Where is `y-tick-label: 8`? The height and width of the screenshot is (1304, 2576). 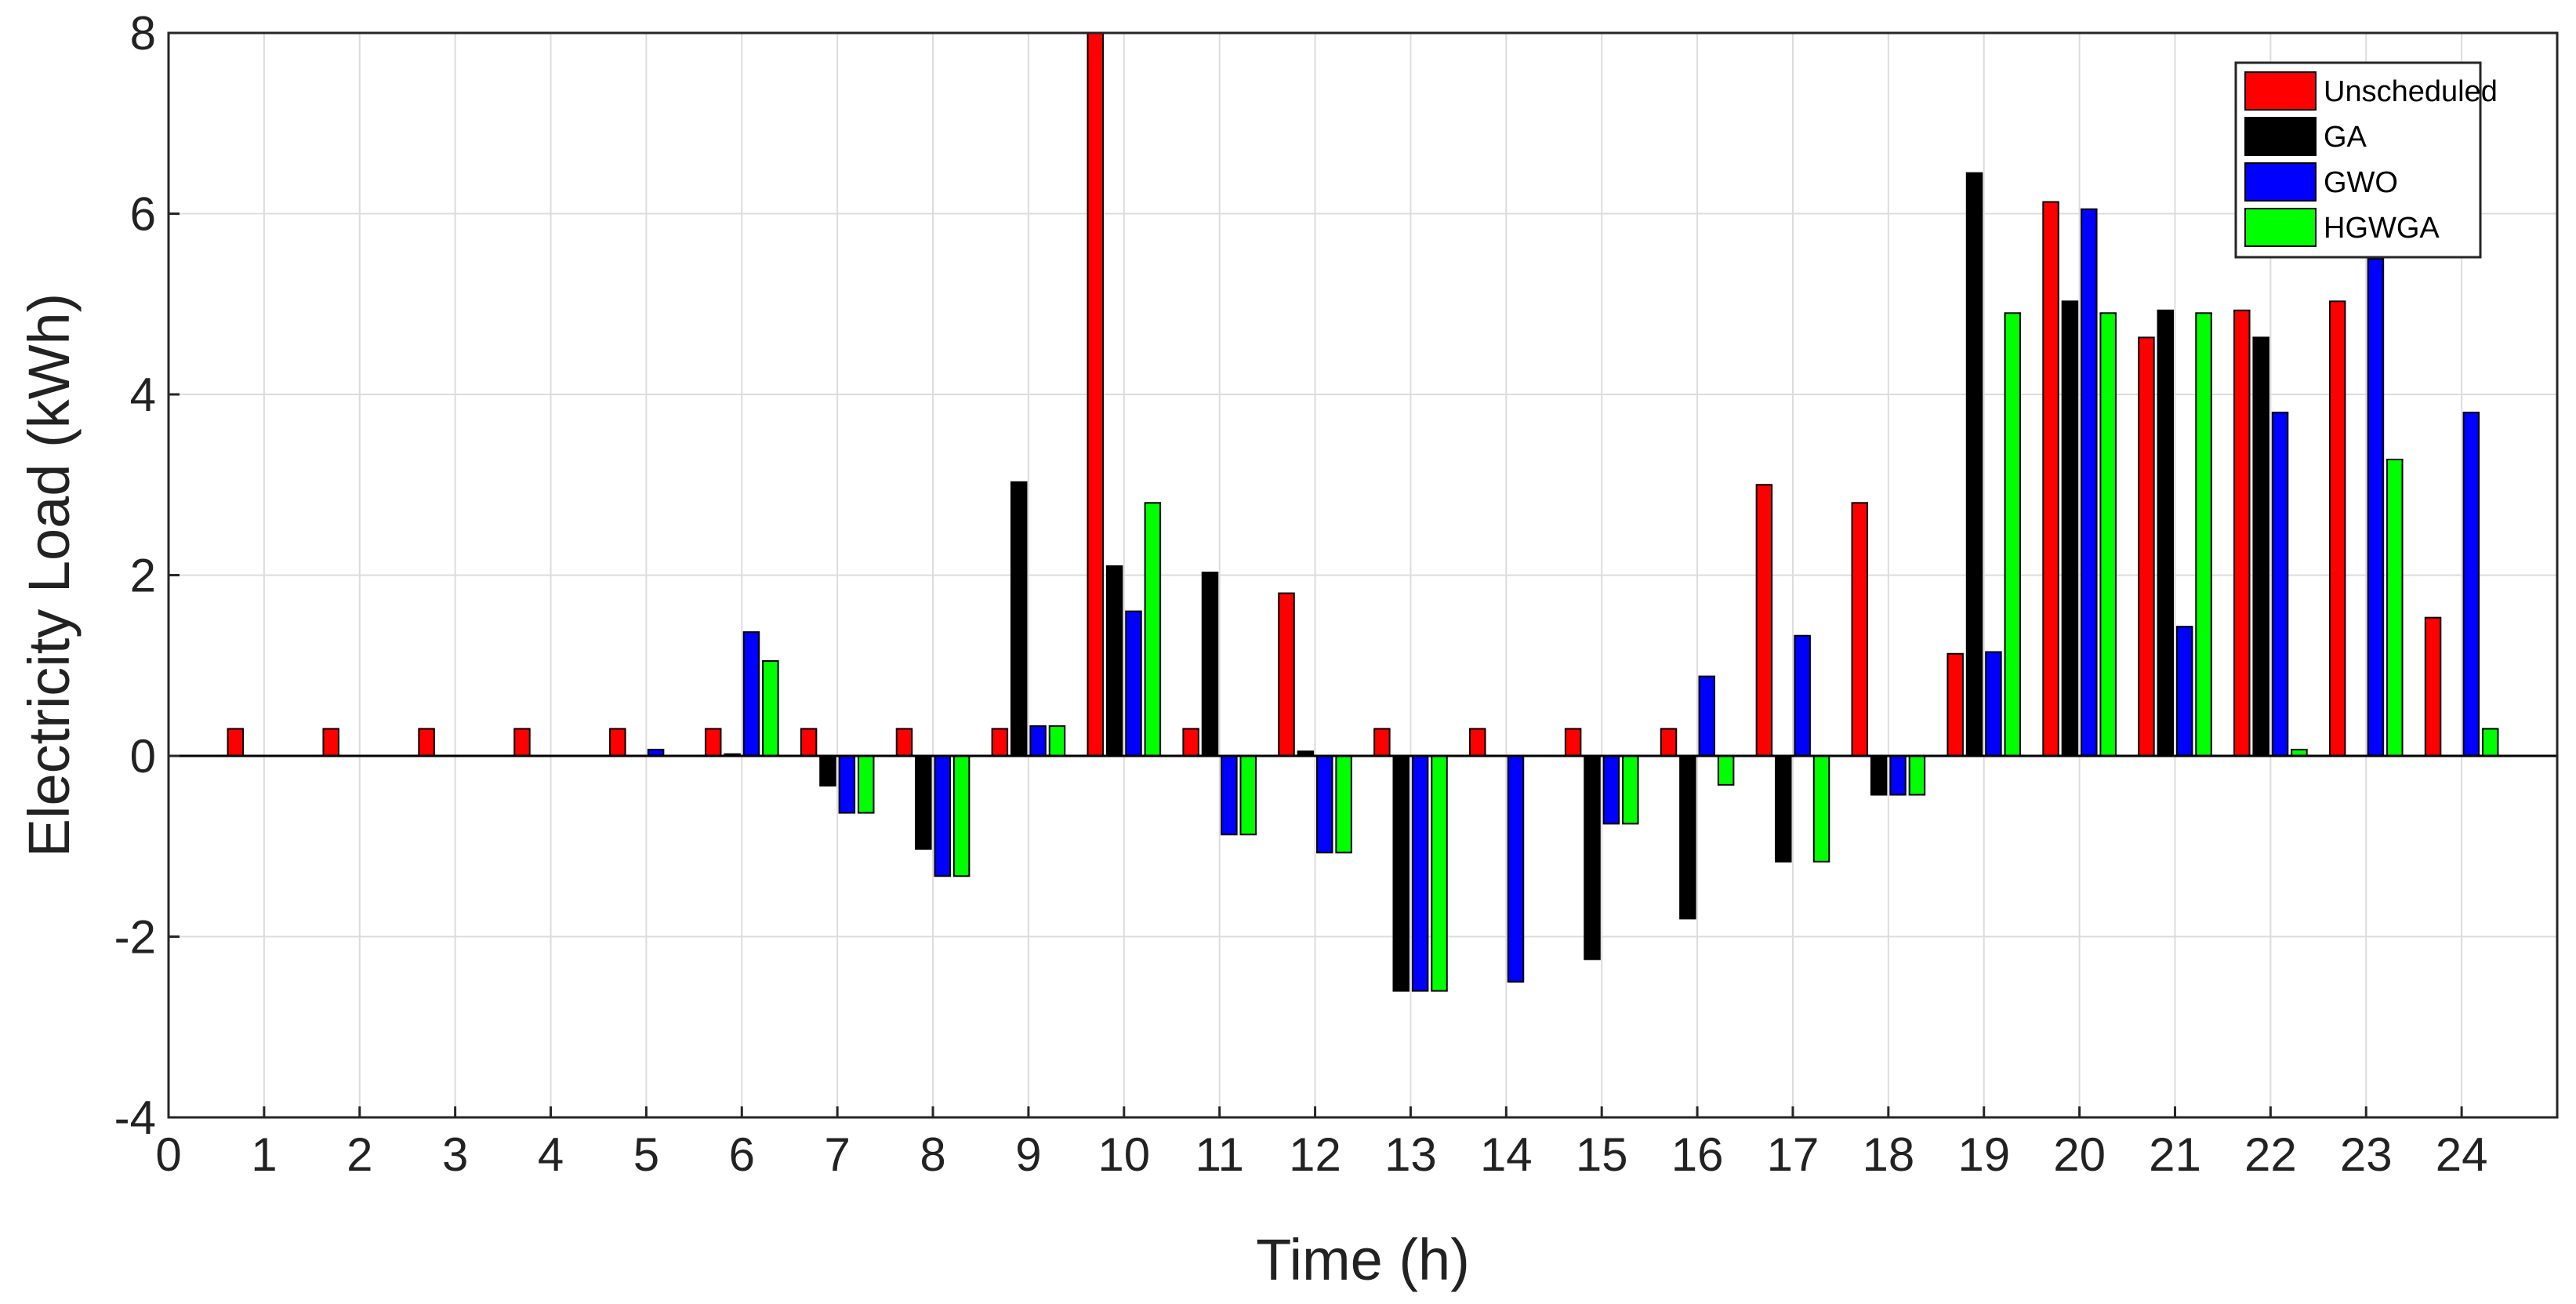 y-tick-label: 8 is located at coordinates (143, 33).